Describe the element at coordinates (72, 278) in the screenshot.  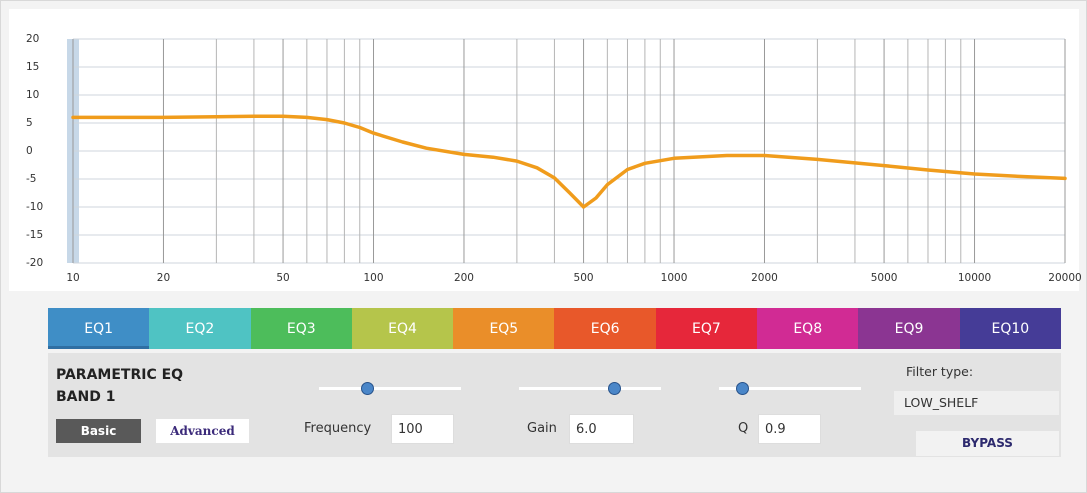
I see `x-tick-label: 10` at that location.